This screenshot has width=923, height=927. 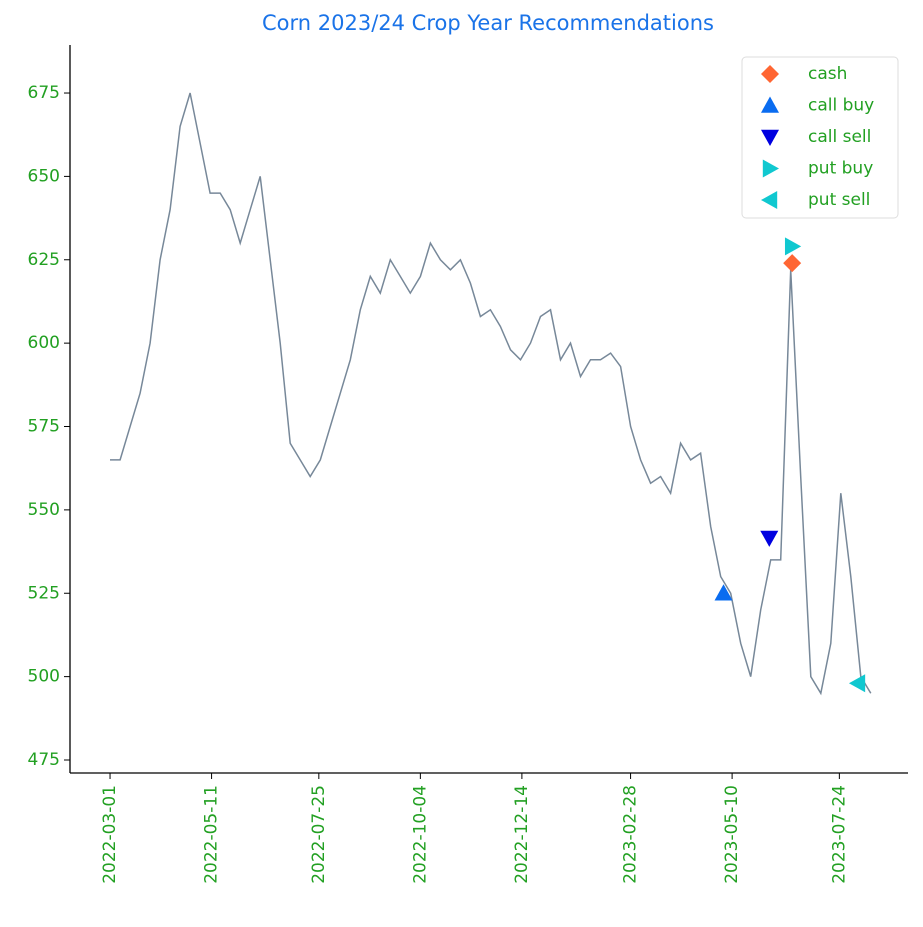 What do you see at coordinates (839, 200) in the screenshot?
I see `legend-label: put sell` at bounding box center [839, 200].